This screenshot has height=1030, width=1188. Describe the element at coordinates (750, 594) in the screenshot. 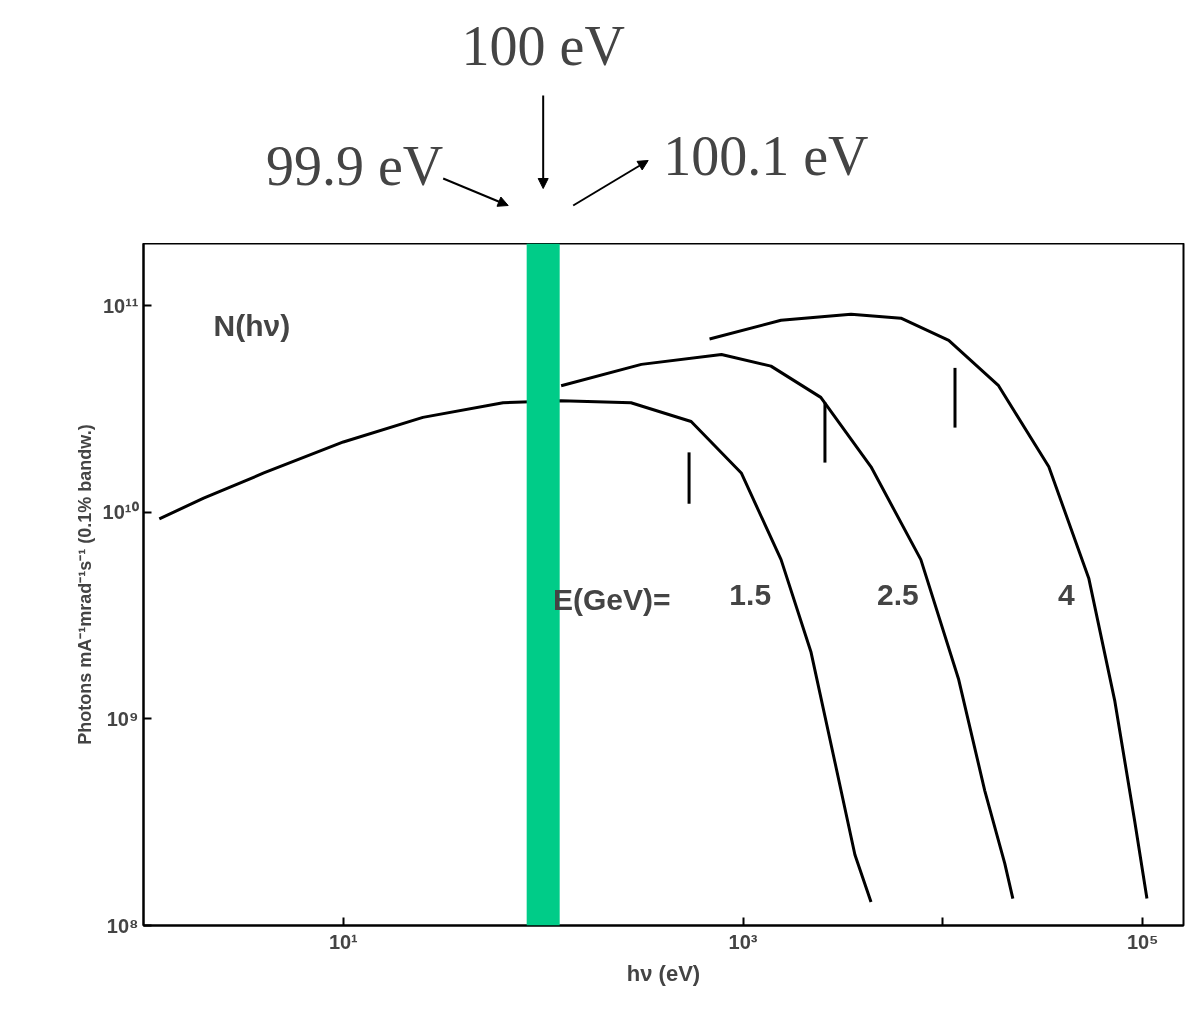

I see `series-label: 1.5` at that location.